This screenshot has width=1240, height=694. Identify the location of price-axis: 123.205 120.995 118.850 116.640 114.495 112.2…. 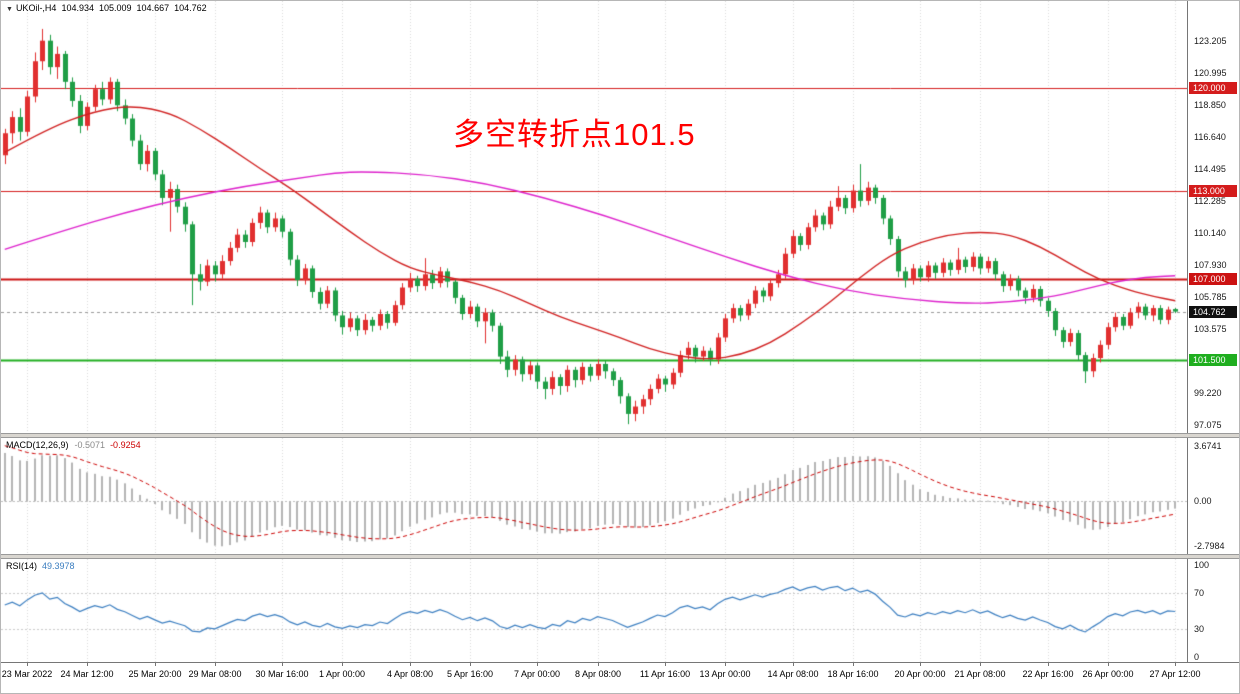
(1213, 331).